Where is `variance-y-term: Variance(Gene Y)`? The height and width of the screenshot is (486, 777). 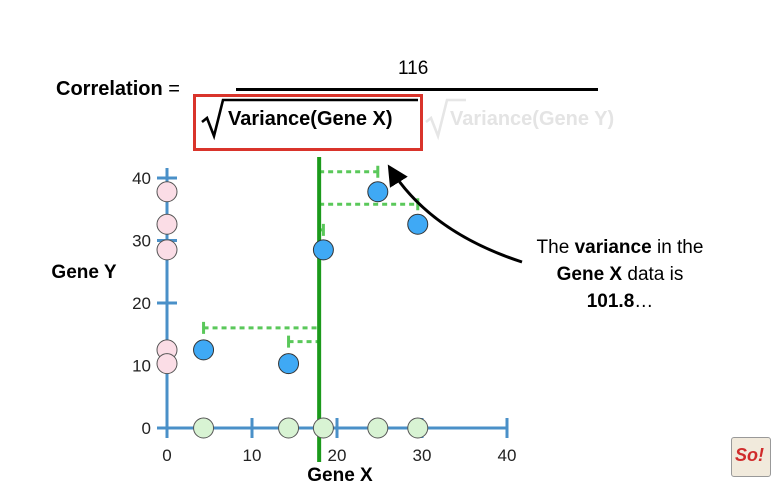 variance-y-term: Variance(Gene Y) is located at coordinates (532, 119).